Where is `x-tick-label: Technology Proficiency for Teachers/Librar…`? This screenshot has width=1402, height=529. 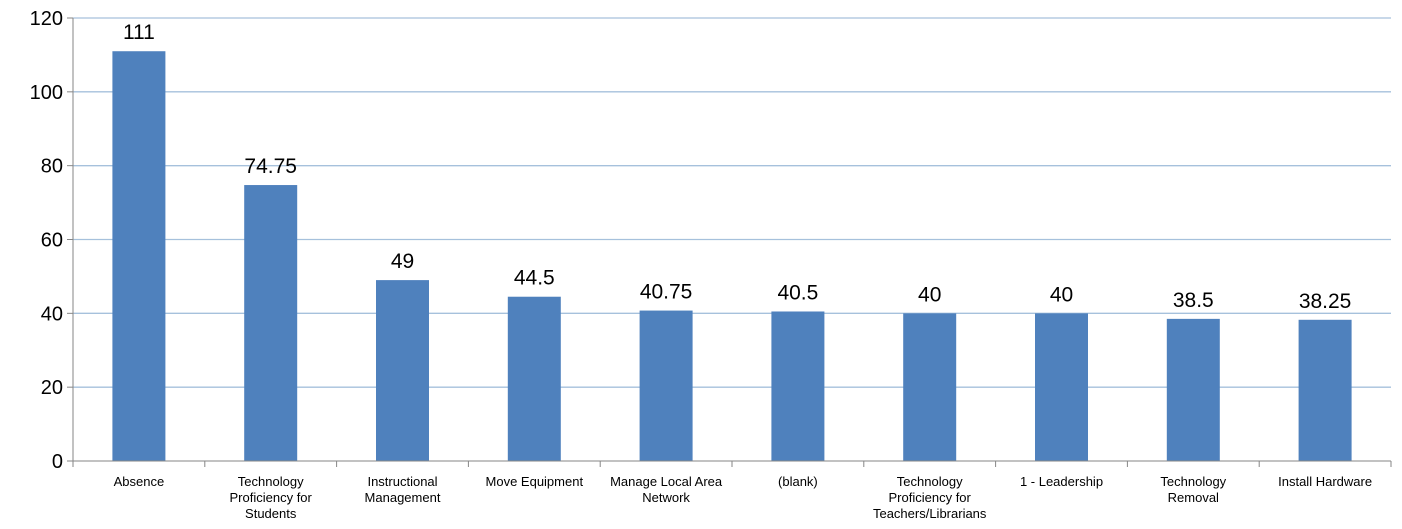 x-tick-label: Technology Proficiency for Teachers/Librar… is located at coordinates (930, 497).